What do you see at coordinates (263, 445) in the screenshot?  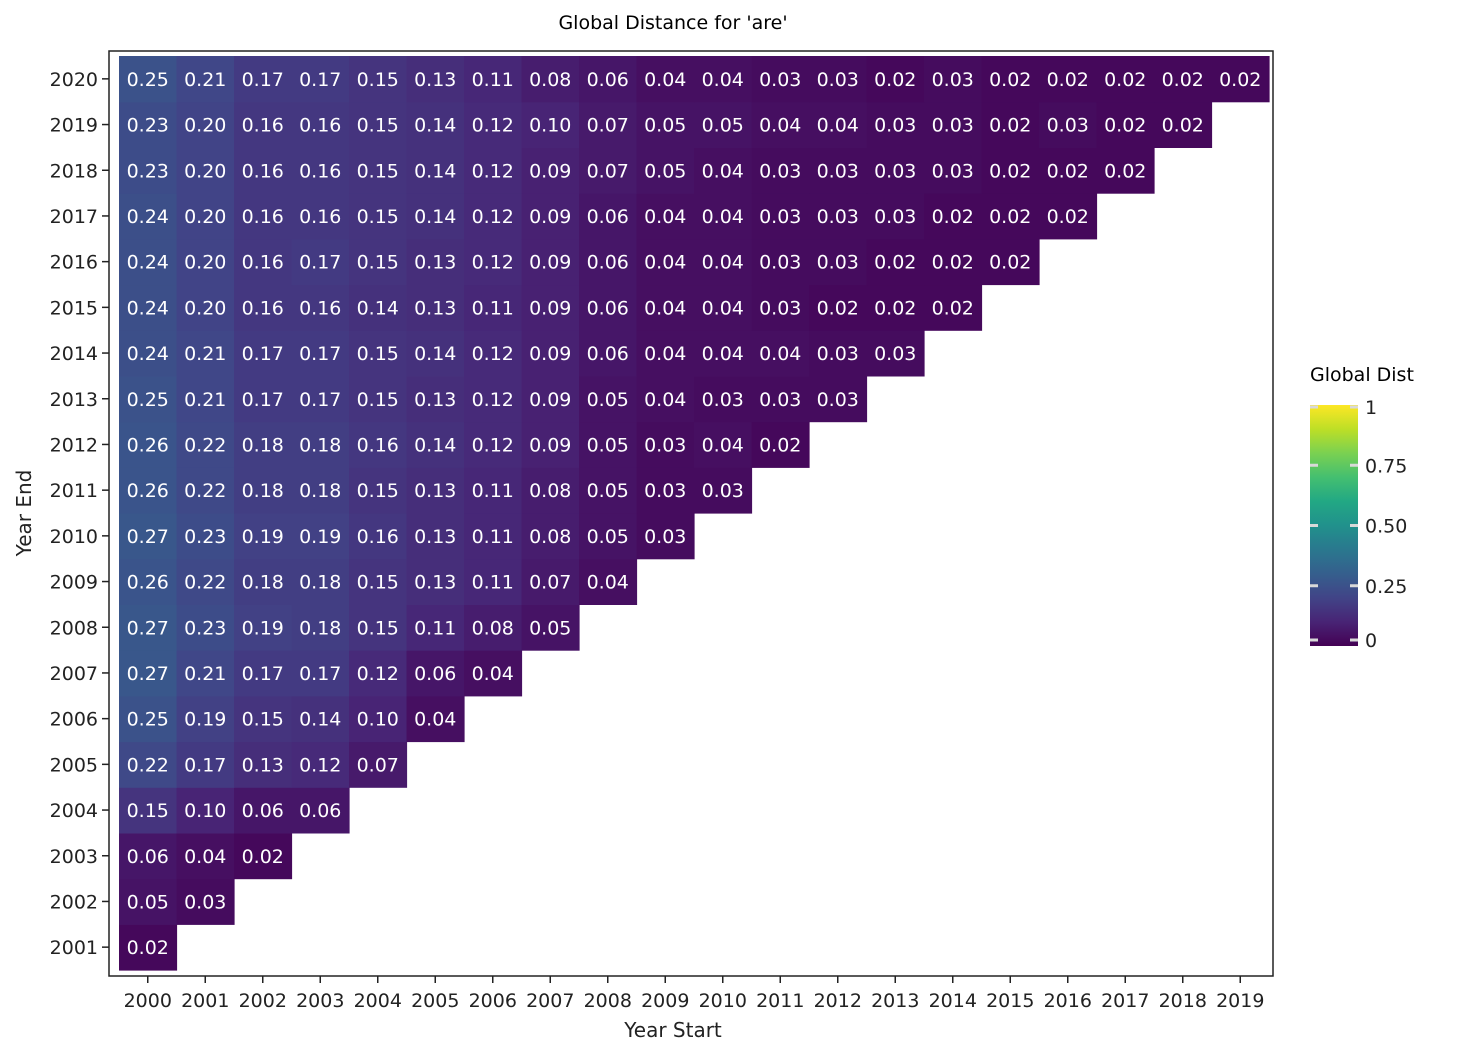 I see `cell-value-label: 0.18` at bounding box center [263, 445].